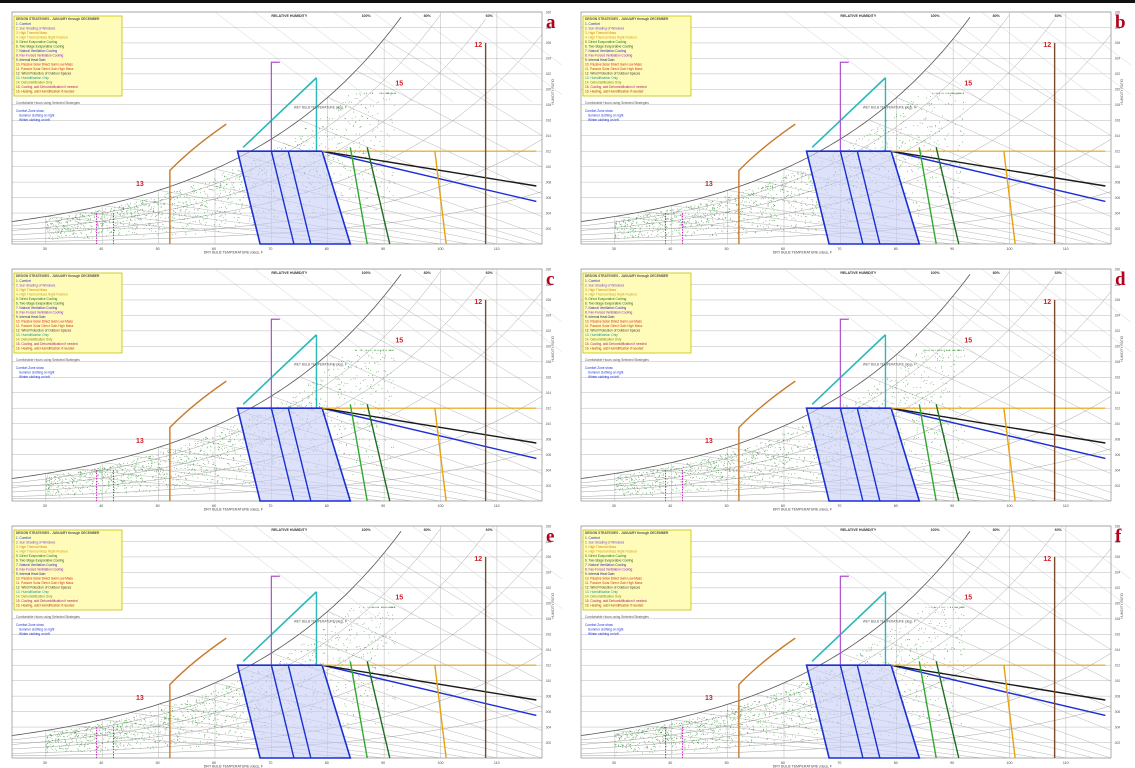  Describe the element at coordinates (727, 249) in the screenshot. I see `x-tick-label: 50` at that location.